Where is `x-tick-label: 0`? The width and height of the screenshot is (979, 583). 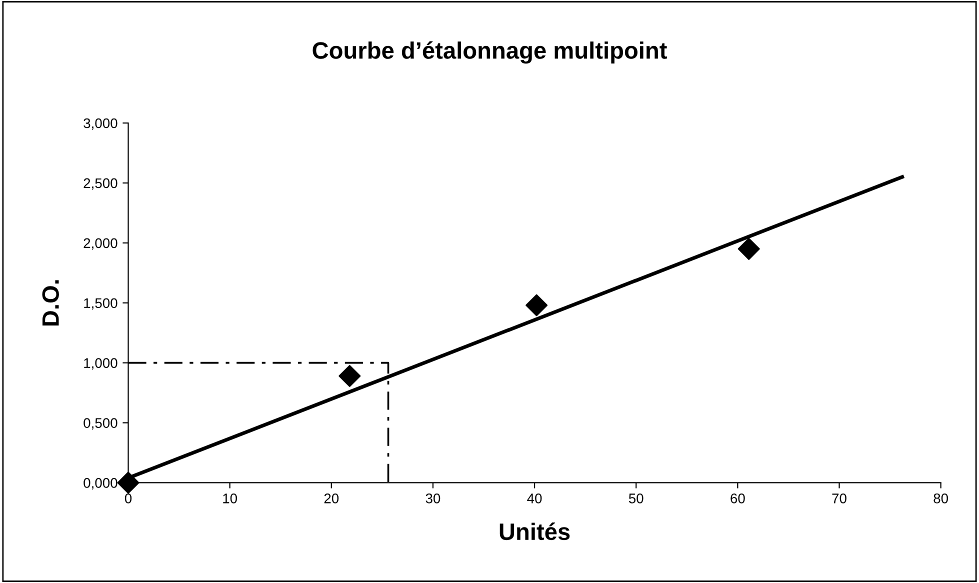
x-tick-label: 0 is located at coordinates (128, 499).